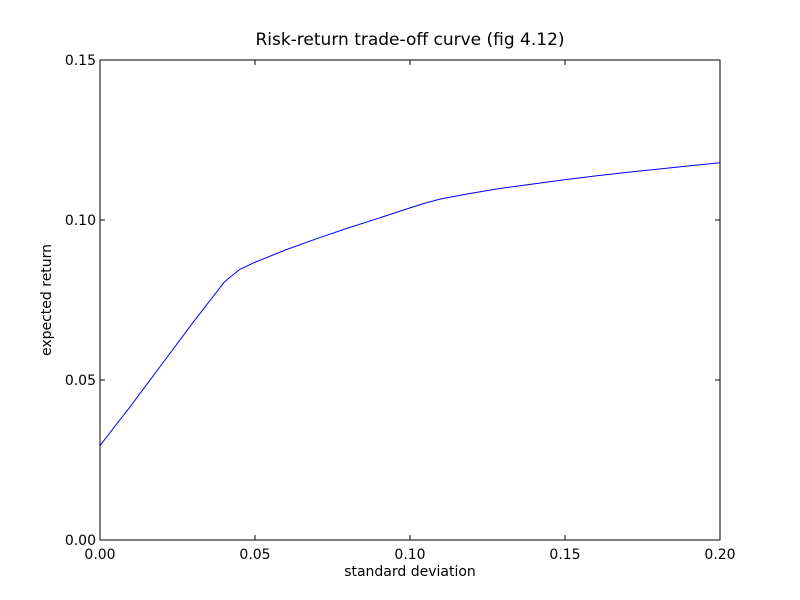 The image size is (800, 600). Describe the element at coordinates (409, 40) in the screenshot. I see `chart-title: Risk-return trade-off curve (fig 4.12)` at that location.